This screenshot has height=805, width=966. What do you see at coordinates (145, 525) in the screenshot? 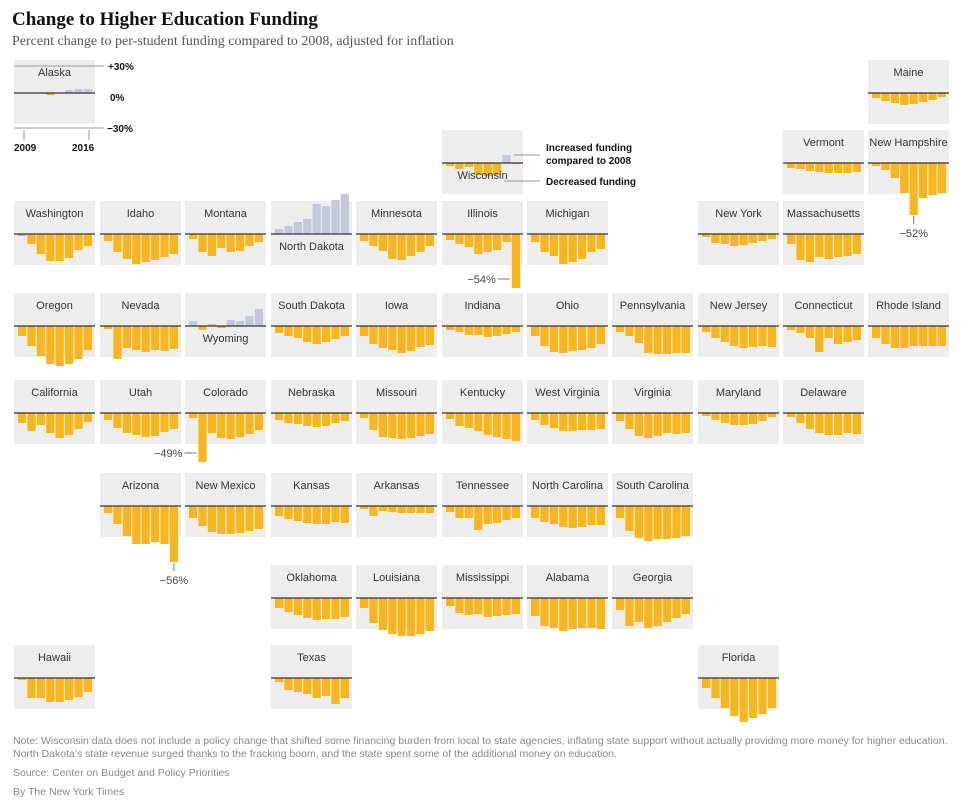
I see `bar-arizona-2013` at bounding box center [145, 525].